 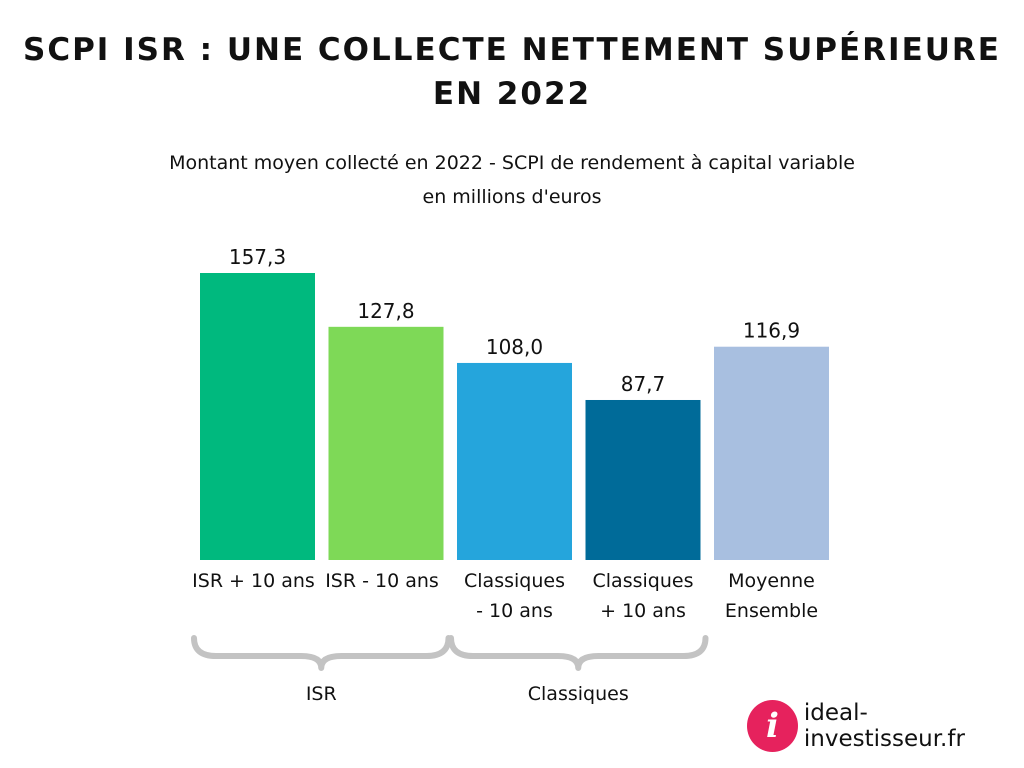 I want to click on group-label-0: ISR, so click(x=321, y=694).